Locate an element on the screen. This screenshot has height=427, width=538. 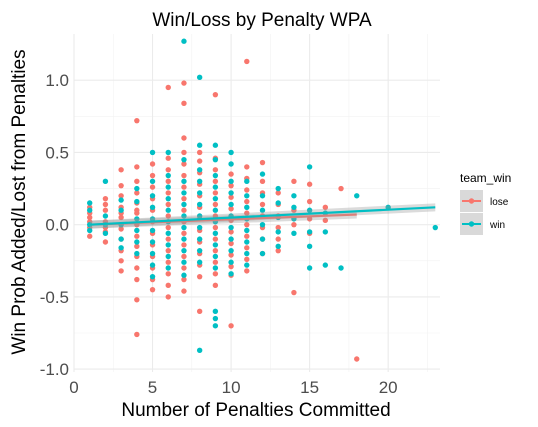
chart-title: Win/Loss by Penalty WPA is located at coordinates (262, 20).